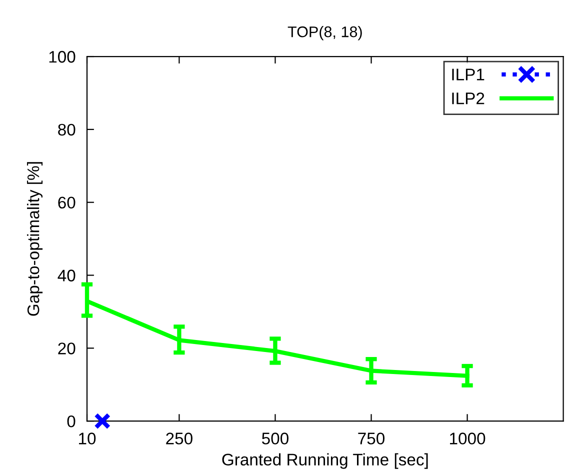  Describe the element at coordinates (35, 239) in the screenshot. I see `y-axis-title: Gap-to-optimality [%]` at that location.